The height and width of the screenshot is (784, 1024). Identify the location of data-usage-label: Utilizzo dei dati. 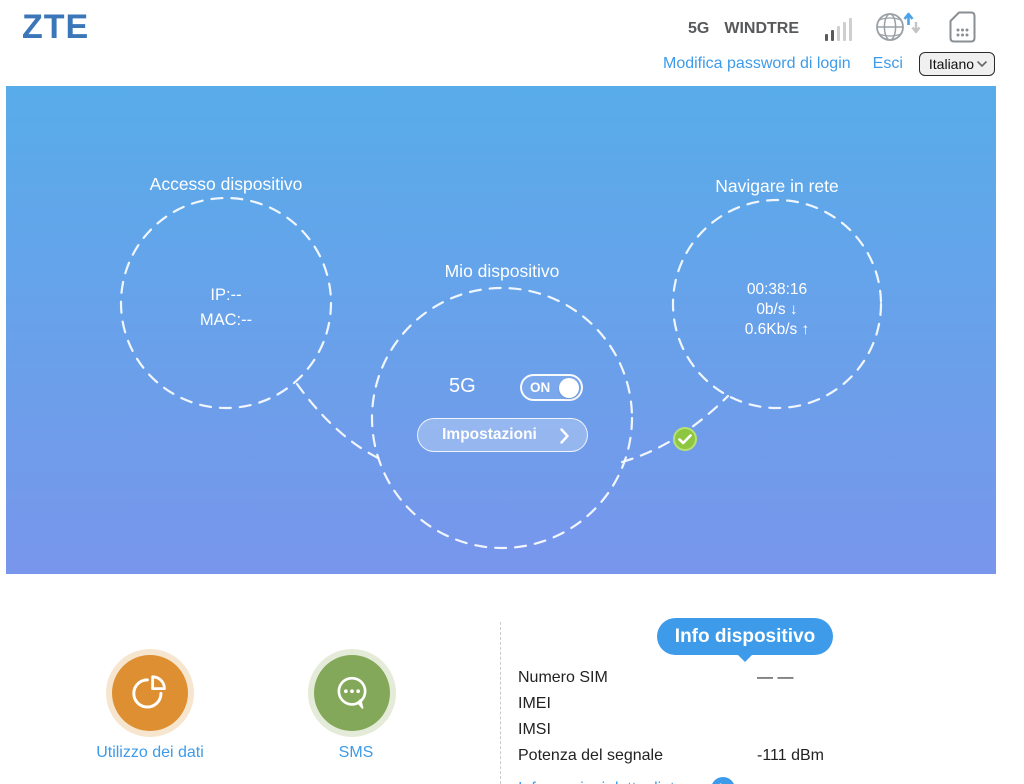
(150, 752).